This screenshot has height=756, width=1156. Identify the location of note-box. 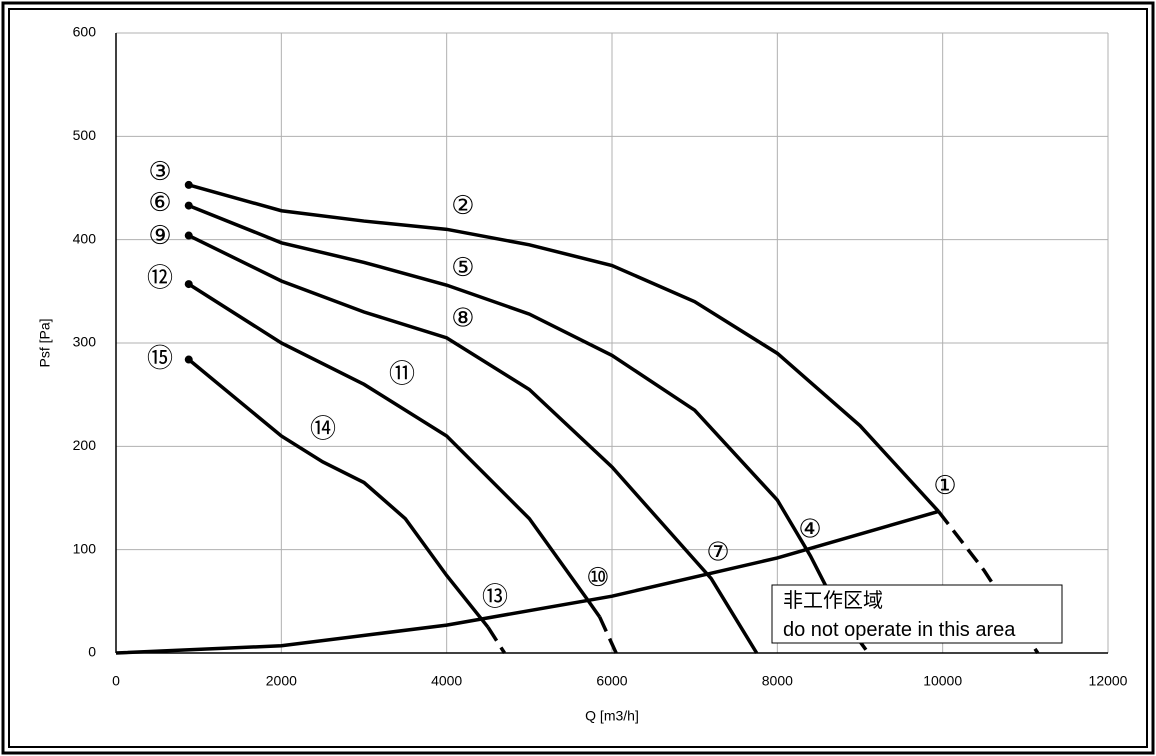
(917, 614).